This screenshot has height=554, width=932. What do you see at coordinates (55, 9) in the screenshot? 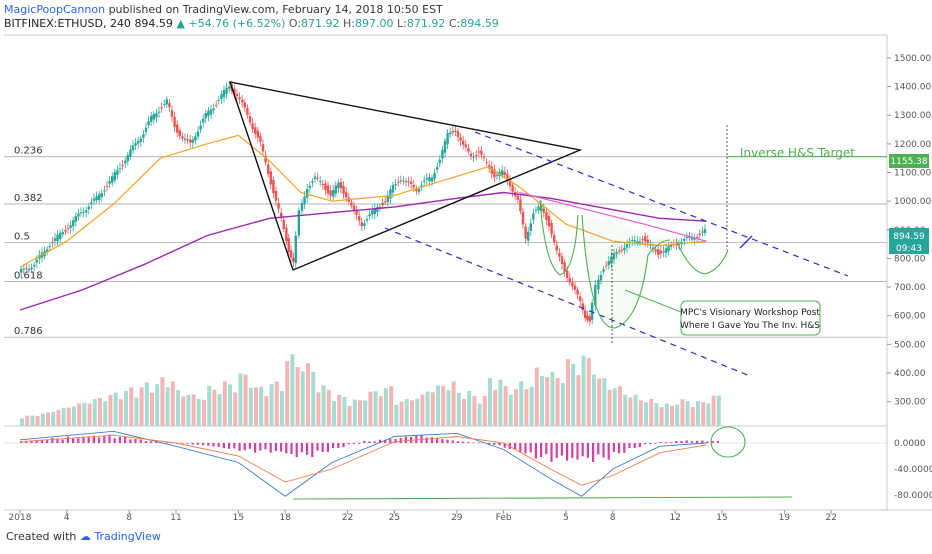
I see `author-link: MagicPoopCannon` at bounding box center [55, 9].